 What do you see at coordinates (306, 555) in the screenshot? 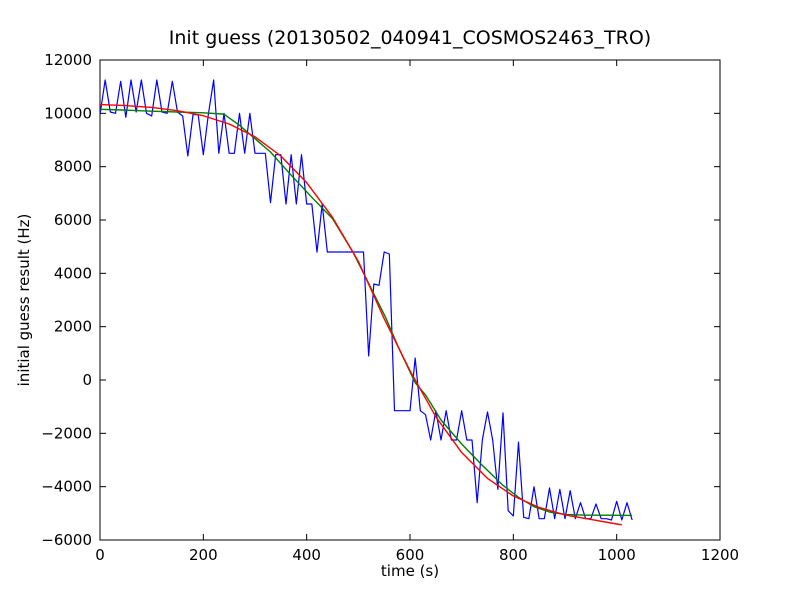
I see `x-tick-label: 400` at bounding box center [306, 555].